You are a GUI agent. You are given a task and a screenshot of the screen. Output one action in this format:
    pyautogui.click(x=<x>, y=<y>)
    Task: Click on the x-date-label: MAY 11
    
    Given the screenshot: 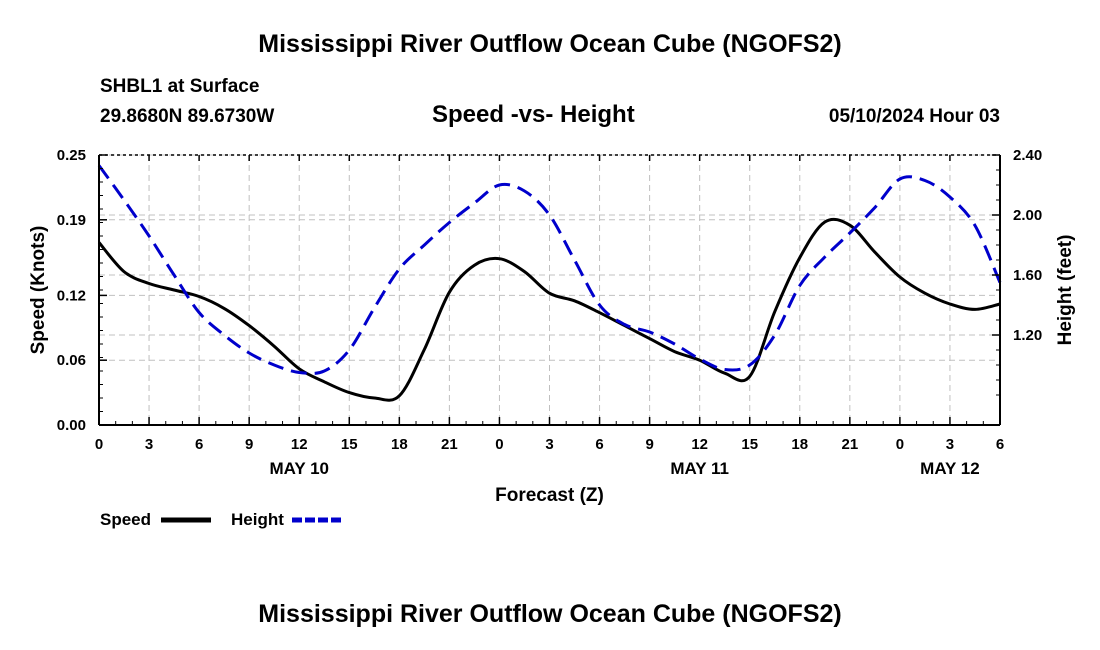 What is the action you would take?
    pyautogui.click(x=699, y=468)
    